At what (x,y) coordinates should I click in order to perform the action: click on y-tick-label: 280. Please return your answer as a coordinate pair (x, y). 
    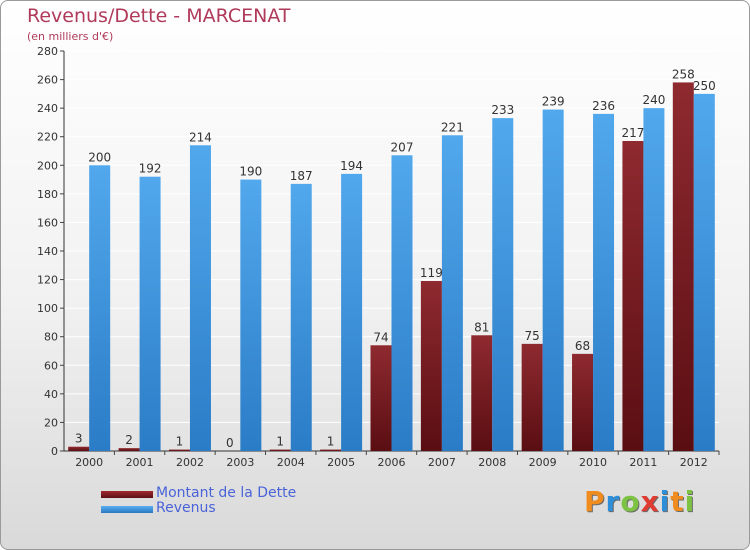
    Looking at the image, I should click on (47, 51).